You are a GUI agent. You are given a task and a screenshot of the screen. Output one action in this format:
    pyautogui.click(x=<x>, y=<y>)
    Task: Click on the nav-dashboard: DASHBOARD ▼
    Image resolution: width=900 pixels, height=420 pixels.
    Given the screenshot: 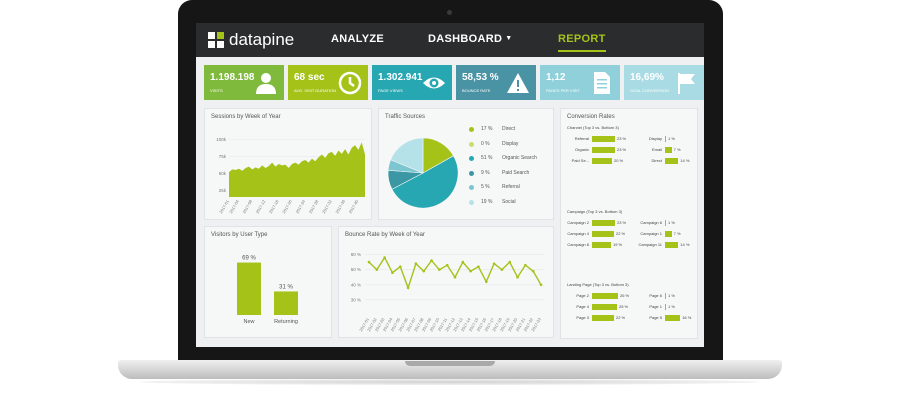 What is the action you would take?
    pyautogui.click(x=470, y=39)
    